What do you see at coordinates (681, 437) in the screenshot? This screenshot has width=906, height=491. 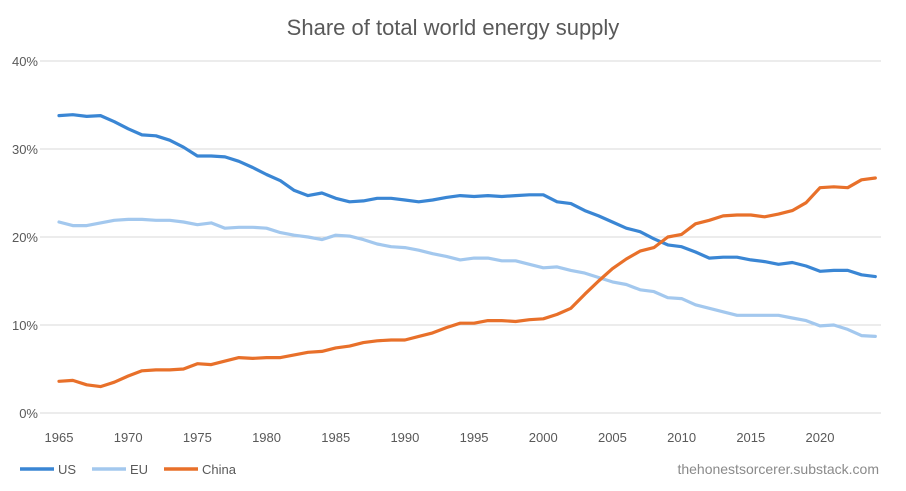 I see `x-tick-label: 2010` at bounding box center [681, 437].